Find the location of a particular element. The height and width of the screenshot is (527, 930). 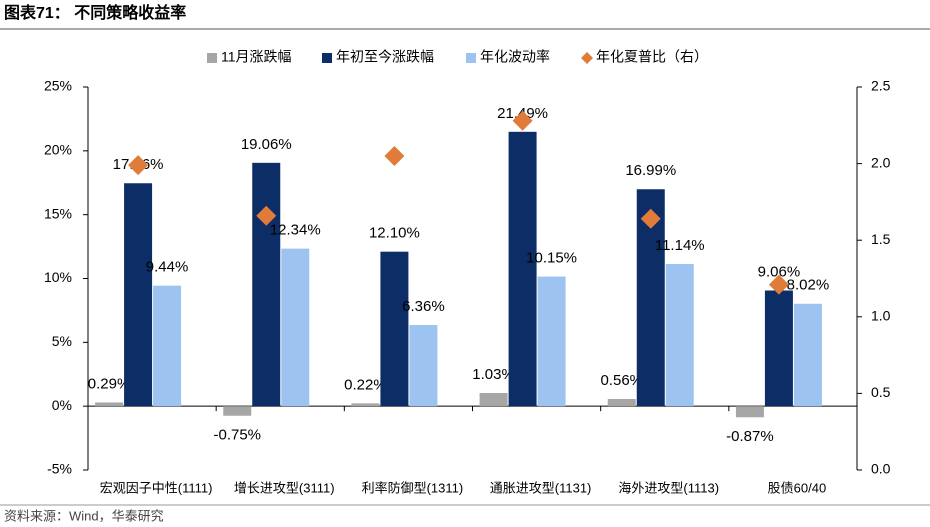

x-tick-label: 通胀进攻型(1131) is located at coordinates (541, 487).